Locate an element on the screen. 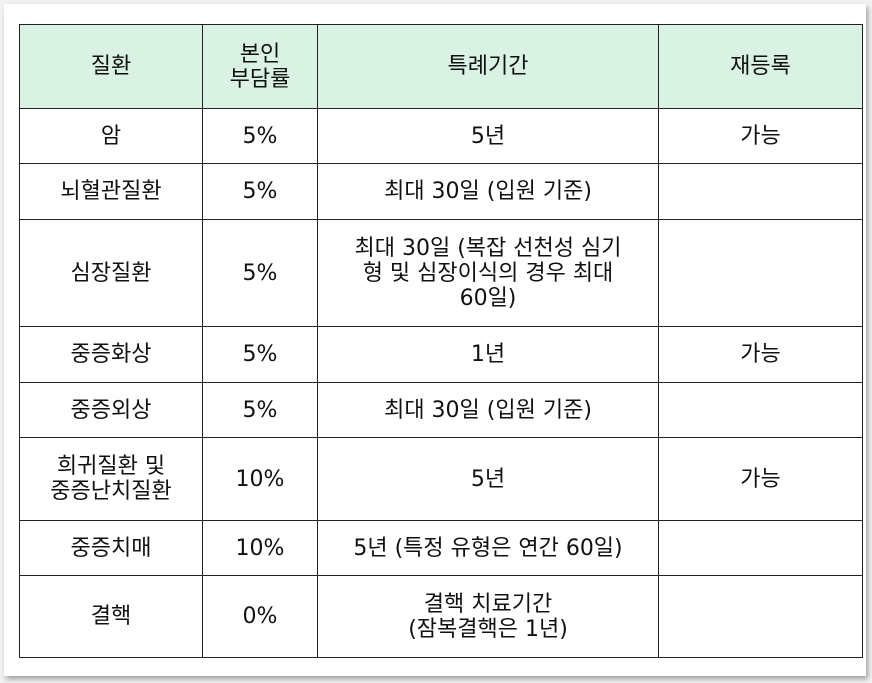  cell-period: 최대 30일 (복잡 선천성 심기 형 및 심장이식의 경우 최대 60일) is located at coordinates (488, 273).